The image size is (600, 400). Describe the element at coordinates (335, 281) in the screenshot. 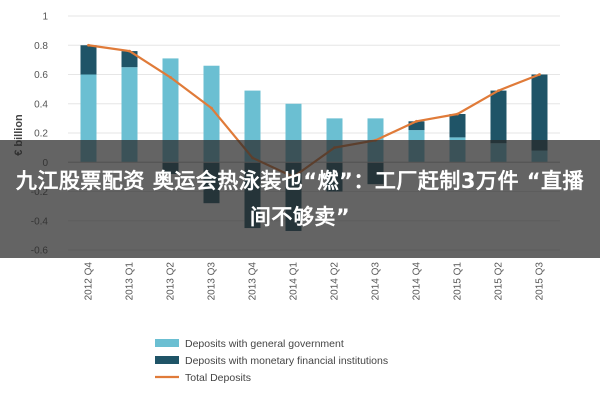

I see `x-tick-label: 2014 Q2` at that location.